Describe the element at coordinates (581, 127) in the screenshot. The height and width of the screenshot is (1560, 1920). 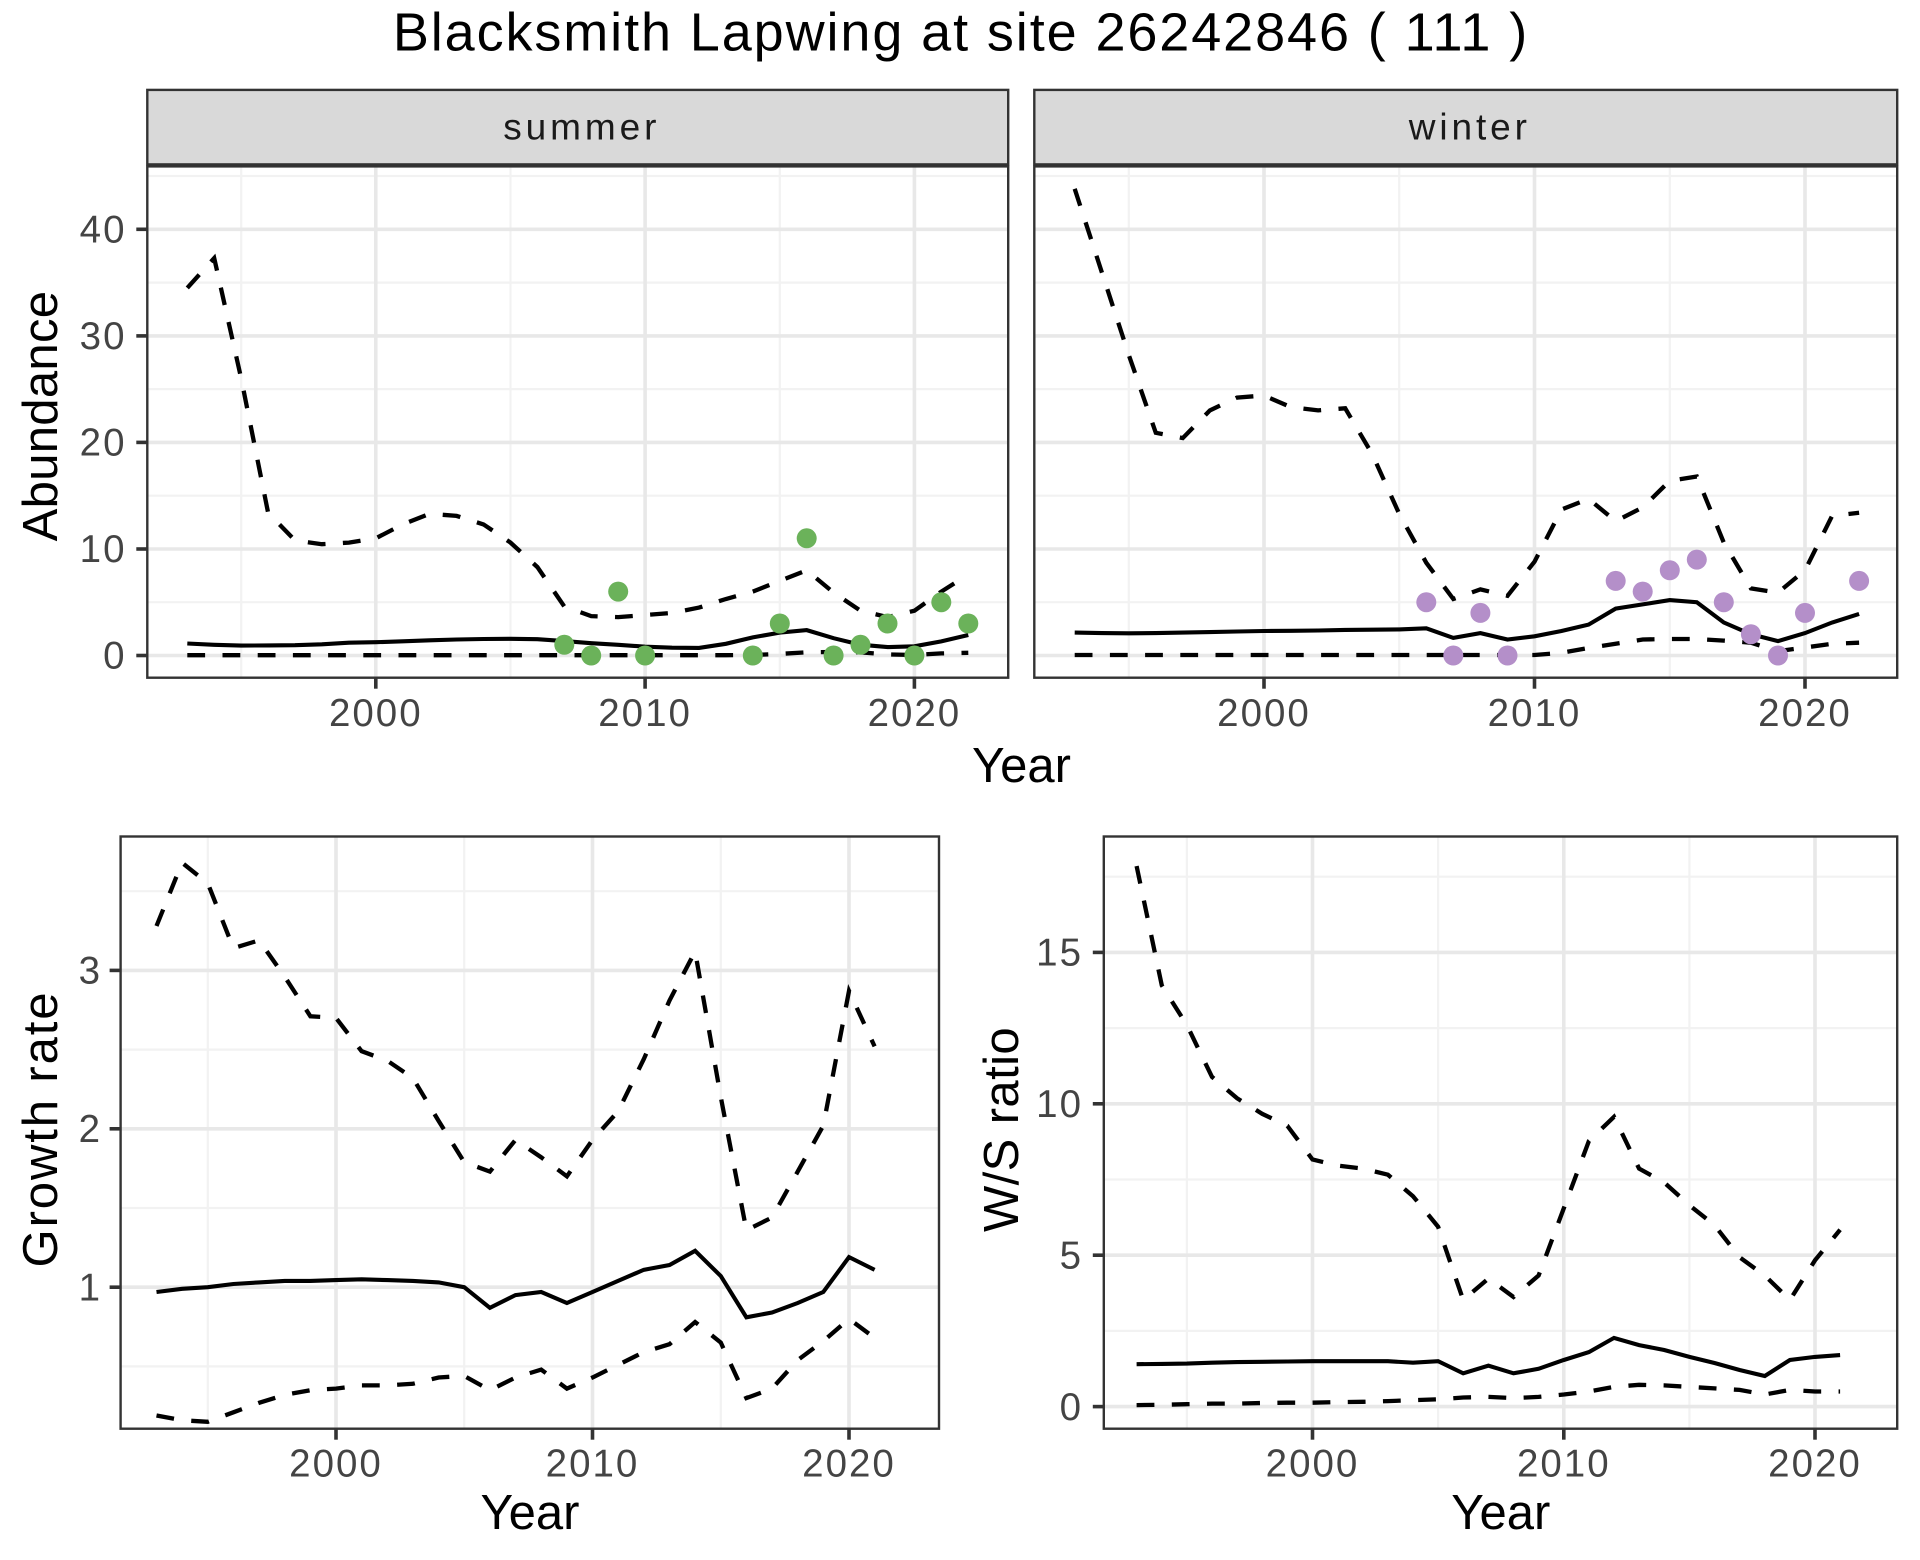
I see `svg-text: summer` at that location.